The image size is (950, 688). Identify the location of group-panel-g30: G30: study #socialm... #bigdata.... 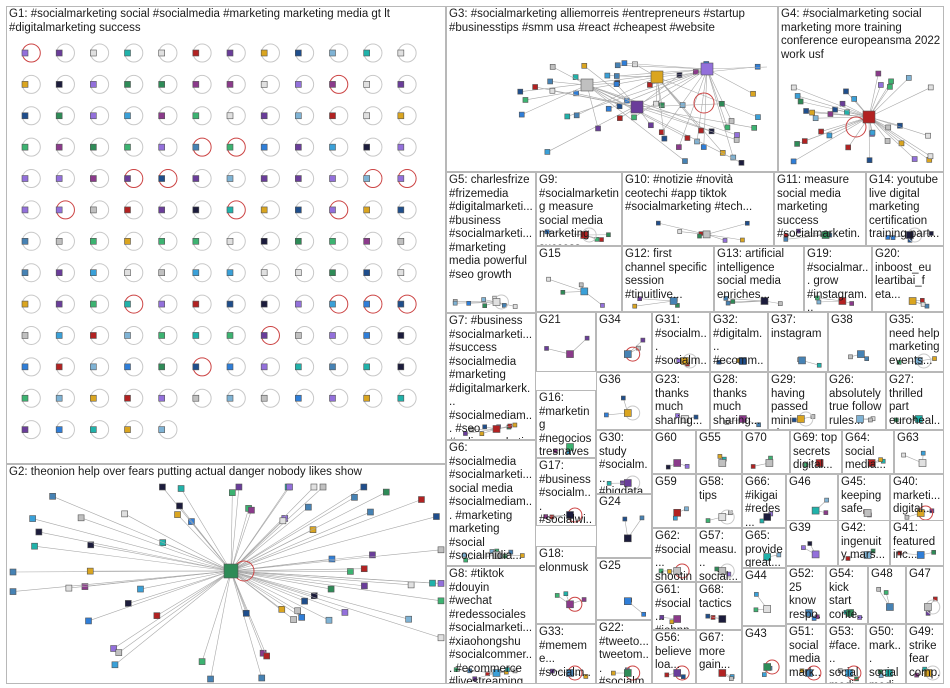
(624, 462).